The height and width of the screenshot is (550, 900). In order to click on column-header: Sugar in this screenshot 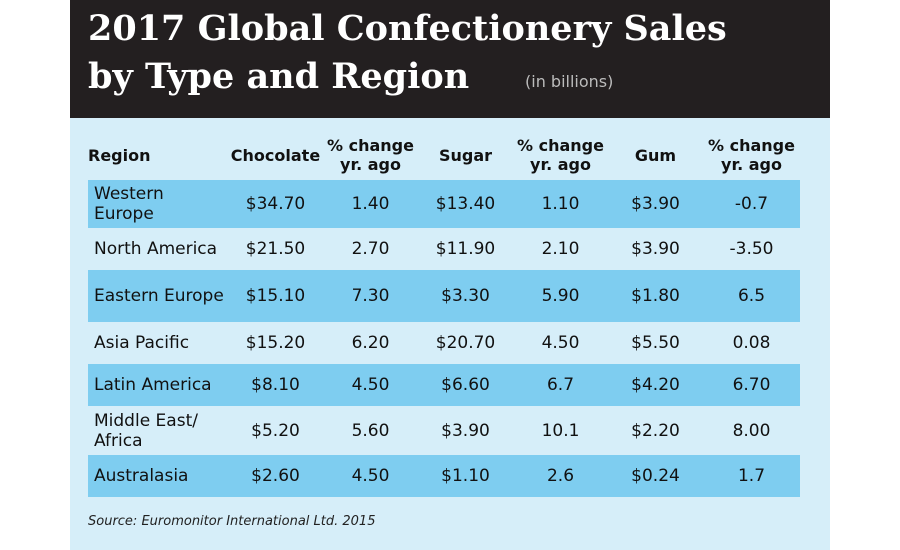, I will do `click(465, 155)`.